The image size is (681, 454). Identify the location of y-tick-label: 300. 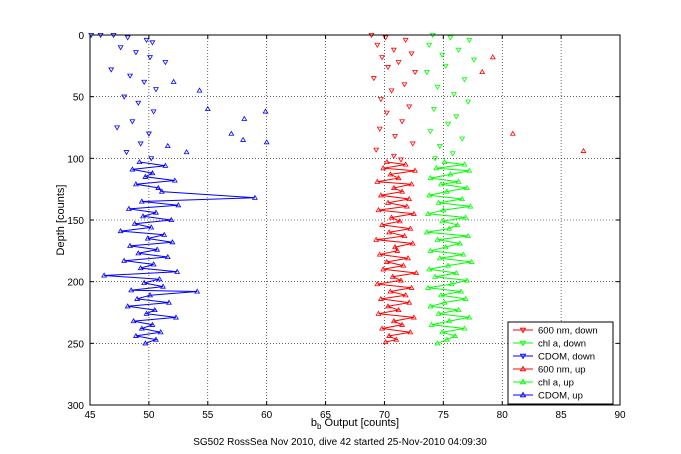
(75, 406).